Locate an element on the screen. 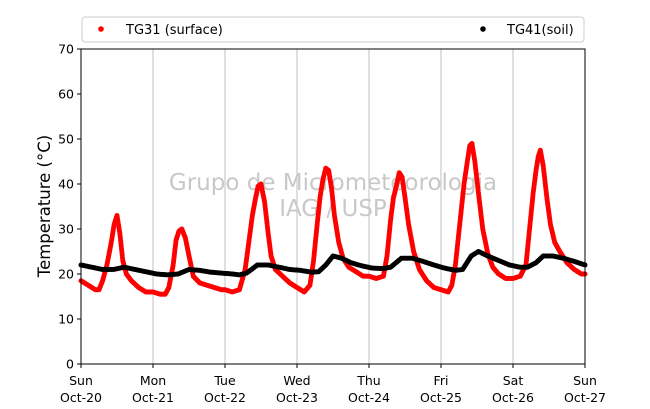 The height and width of the screenshot is (409, 650). x-tick-day-1: Mon is located at coordinates (153, 380).